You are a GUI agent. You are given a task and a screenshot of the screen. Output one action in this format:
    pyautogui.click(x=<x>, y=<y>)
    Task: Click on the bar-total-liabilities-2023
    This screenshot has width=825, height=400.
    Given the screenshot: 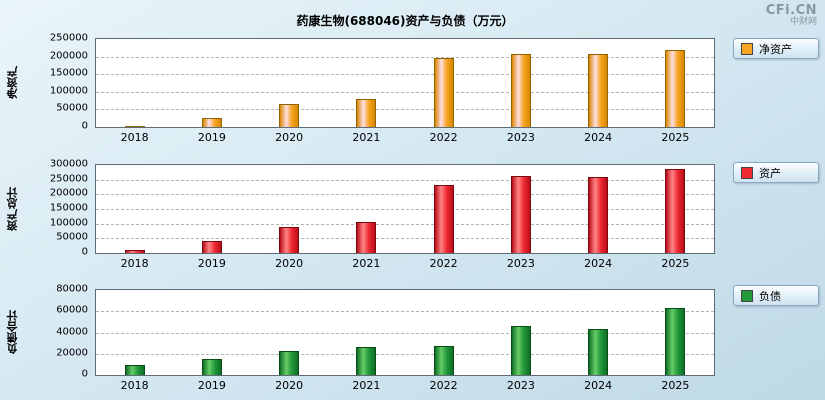 What is the action you would take?
    pyautogui.click(x=520, y=350)
    